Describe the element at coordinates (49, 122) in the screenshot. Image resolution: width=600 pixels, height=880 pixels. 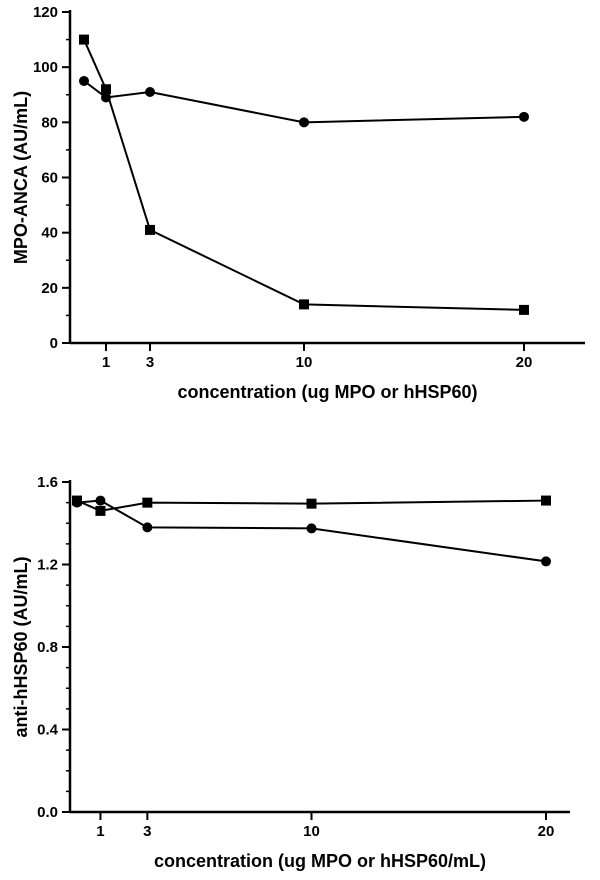
I see `y-tick-label: 80` at that location.